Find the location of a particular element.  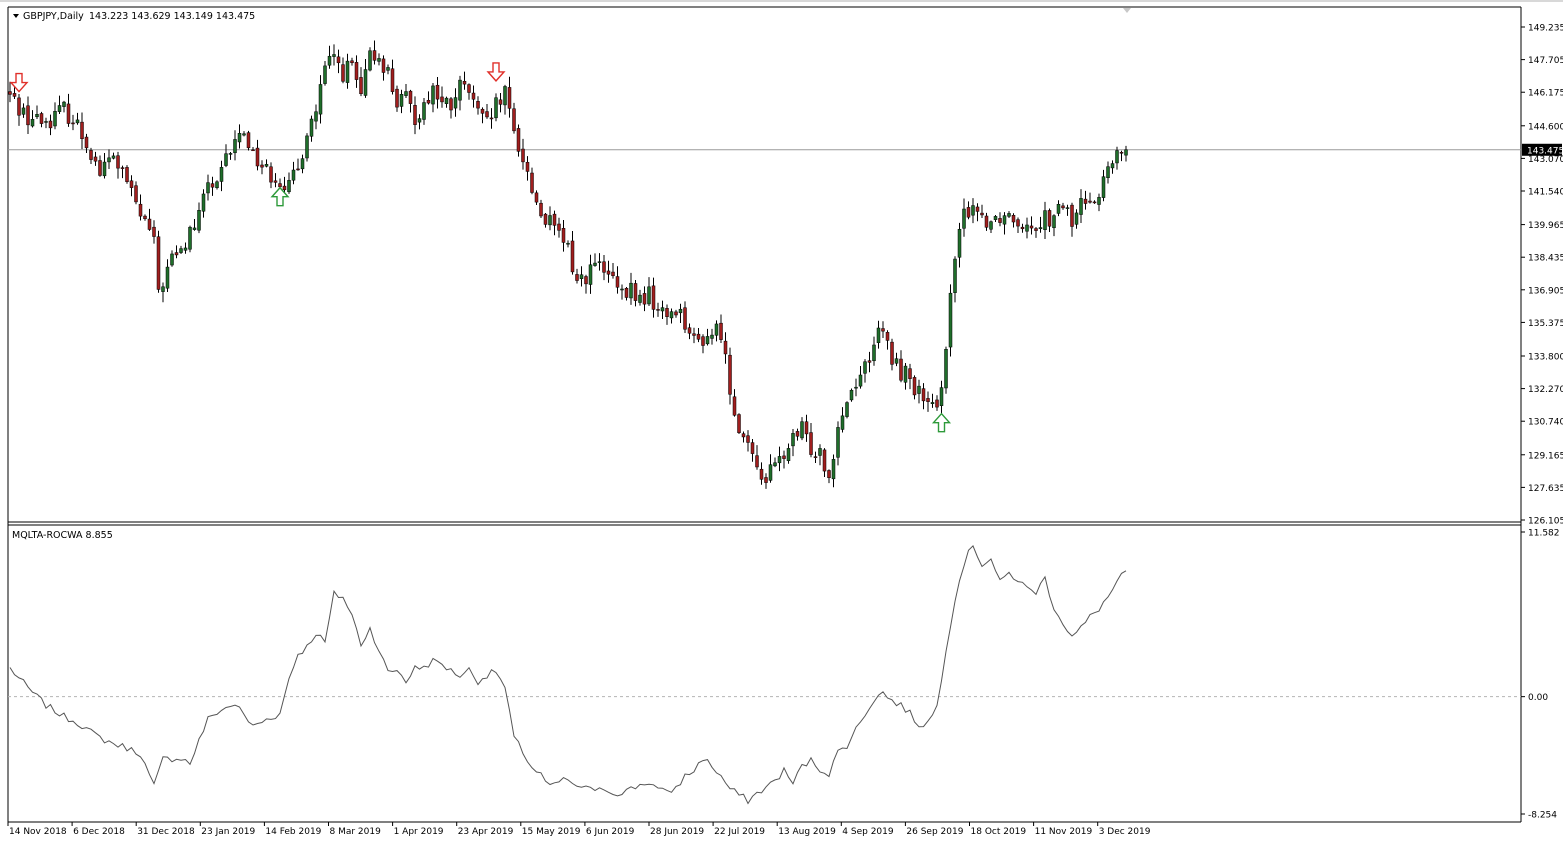

date-tick-label: 28 Jun 2019 is located at coordinates (677, 832).